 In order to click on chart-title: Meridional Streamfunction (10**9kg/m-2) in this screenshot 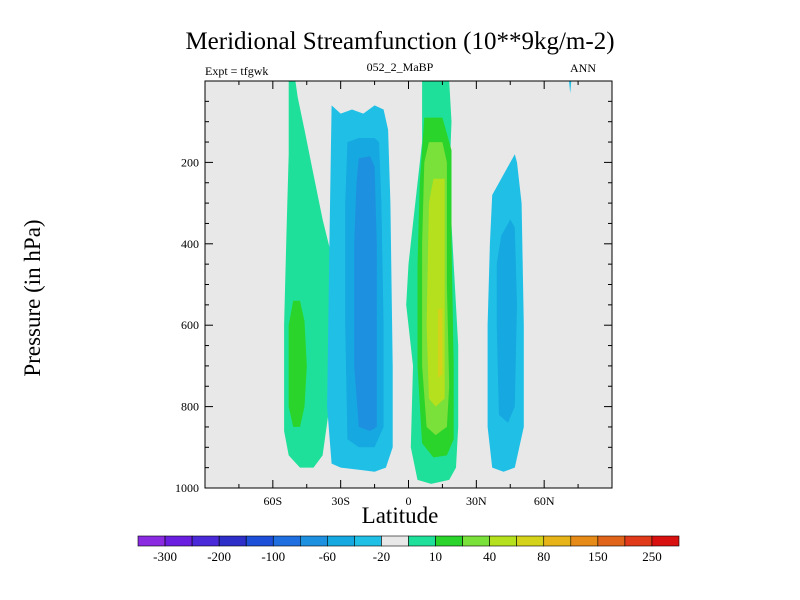, I will do `click(400, 41)`.